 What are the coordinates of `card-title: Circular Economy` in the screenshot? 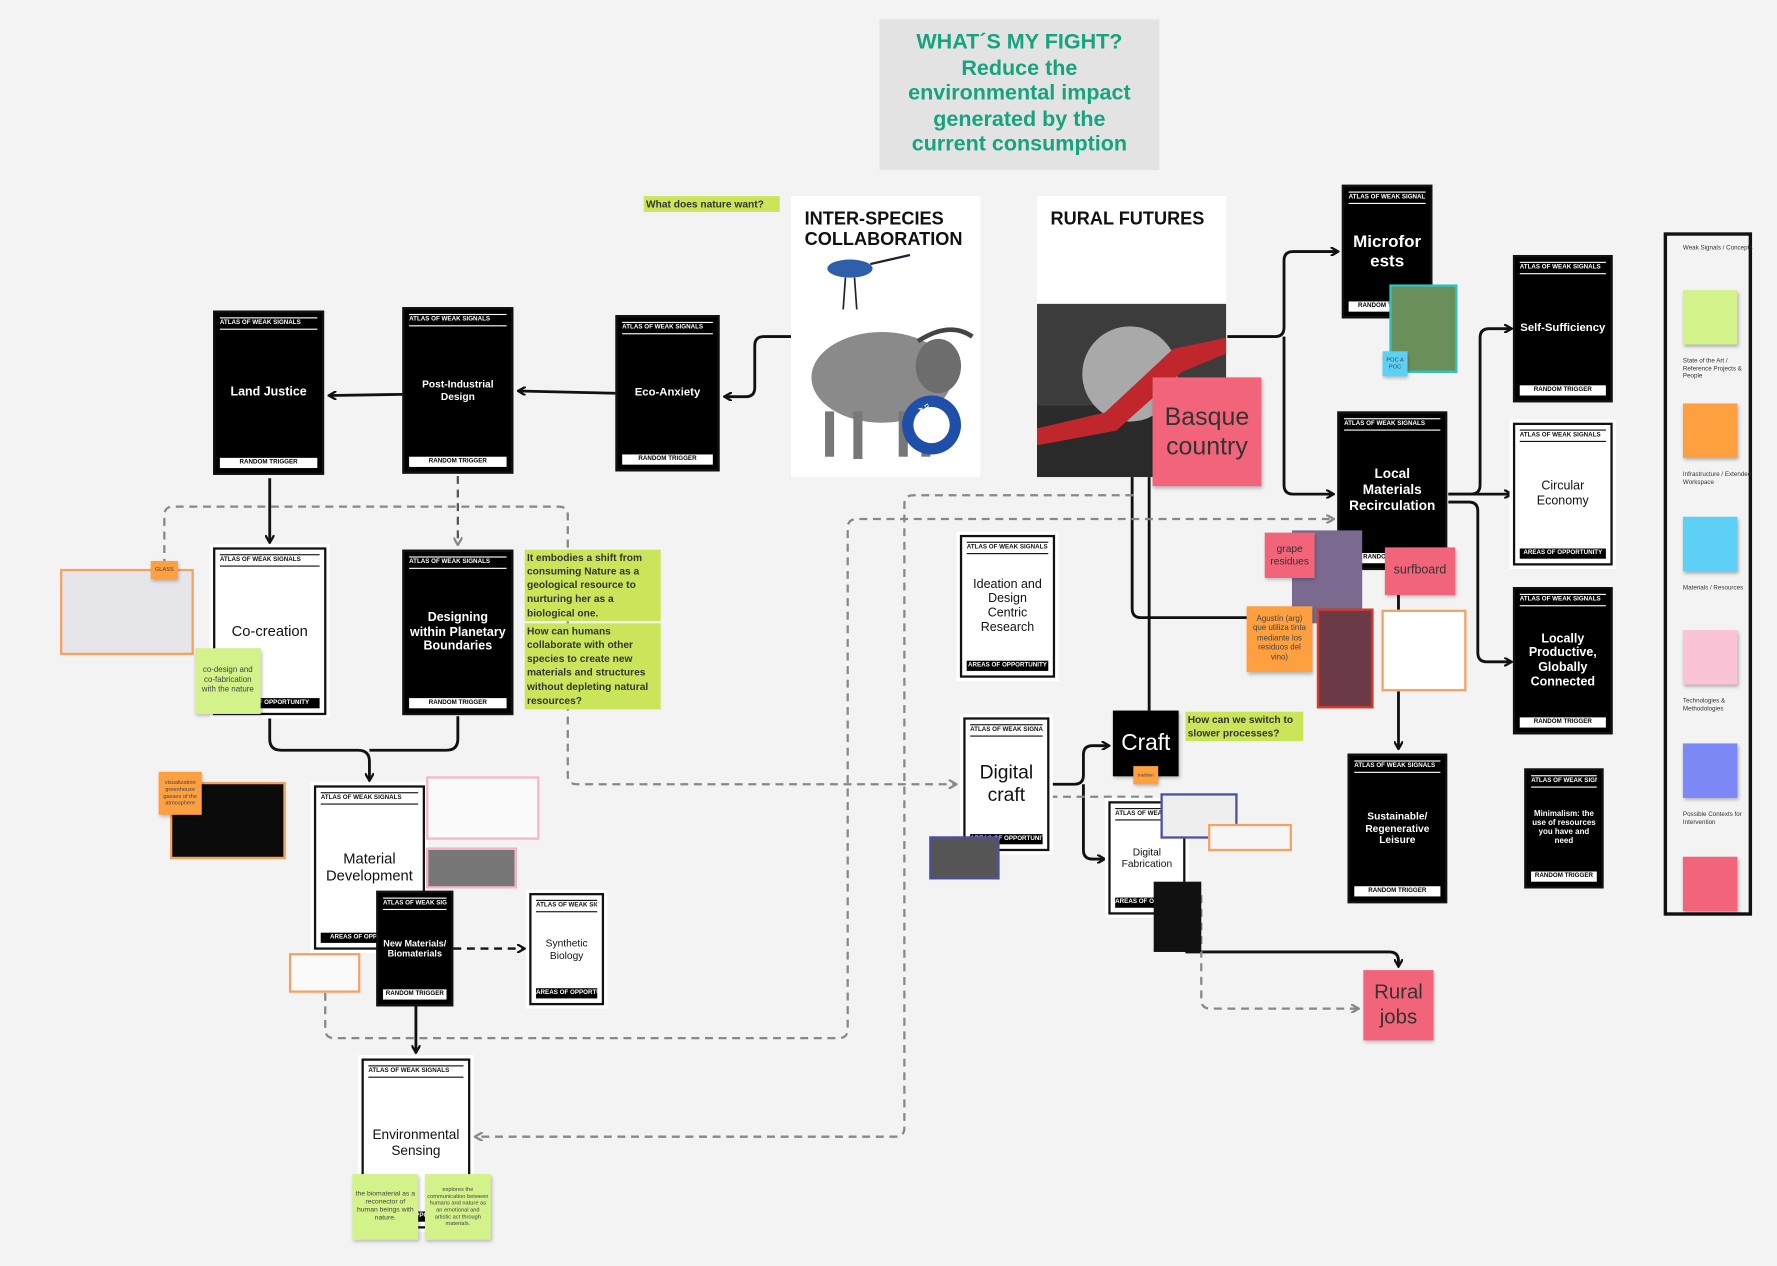 It's located at (1562, 493).